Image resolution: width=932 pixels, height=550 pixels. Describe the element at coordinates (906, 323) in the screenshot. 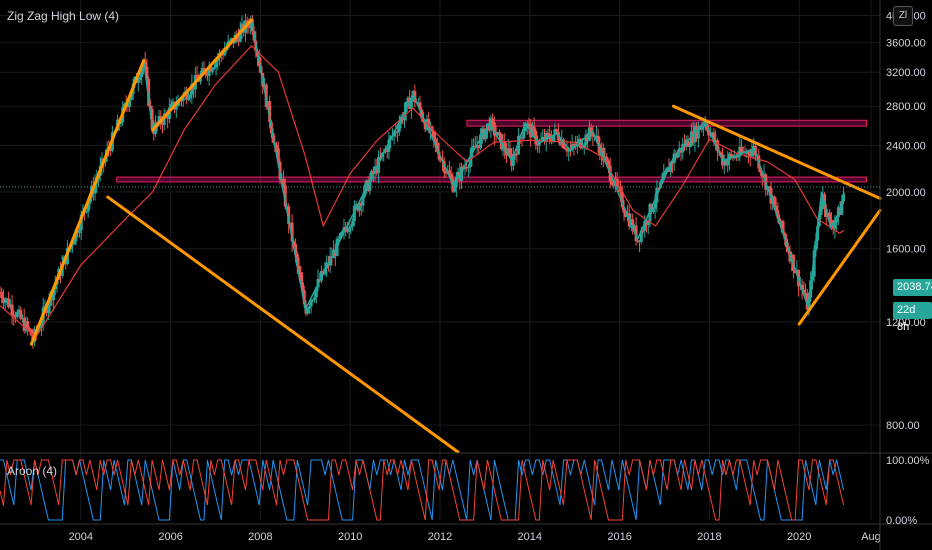

I see `y-tick-label: 1200.00` at that location.